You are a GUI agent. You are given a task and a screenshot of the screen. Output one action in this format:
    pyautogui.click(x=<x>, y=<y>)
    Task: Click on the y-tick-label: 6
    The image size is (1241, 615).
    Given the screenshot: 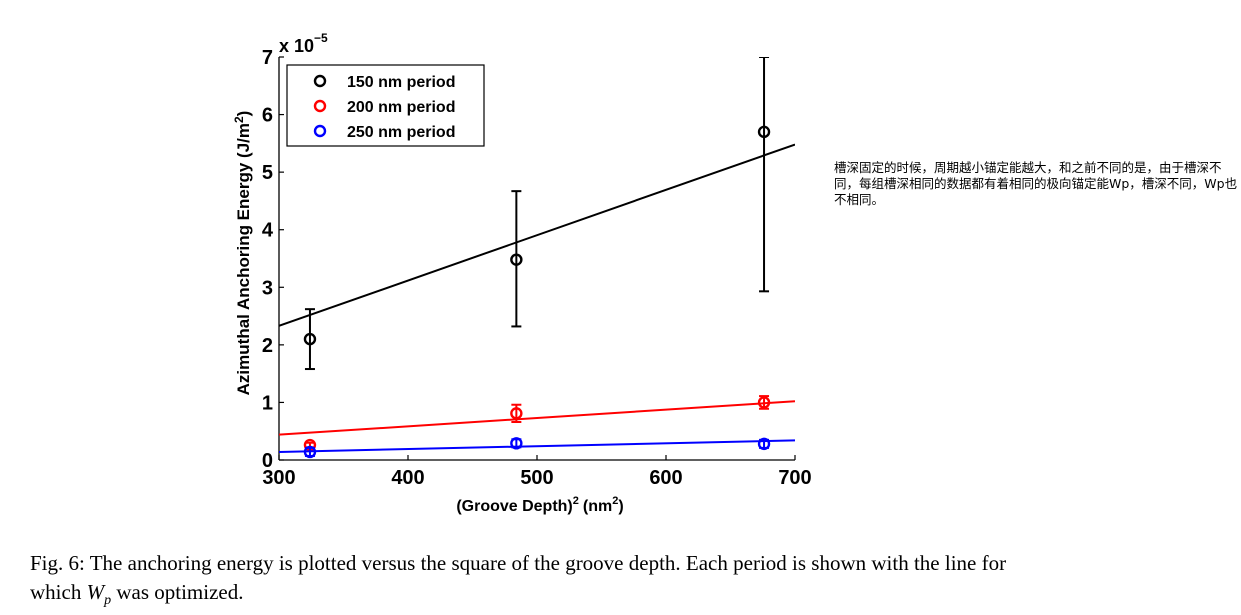 What is the action you would take?
    pyautogui.click(x=267, y=116)
    